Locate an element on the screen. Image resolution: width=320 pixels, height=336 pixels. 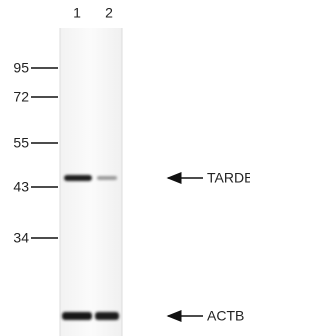
marker-label: 72 is located at coordinates (21, 97).